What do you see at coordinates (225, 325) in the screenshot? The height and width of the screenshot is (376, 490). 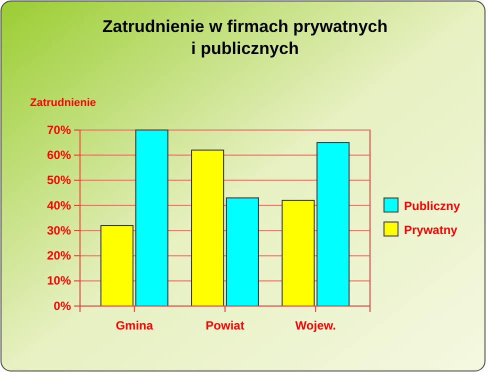 I see `x-tick-label: Powiat` at bounding box center [225, 325].